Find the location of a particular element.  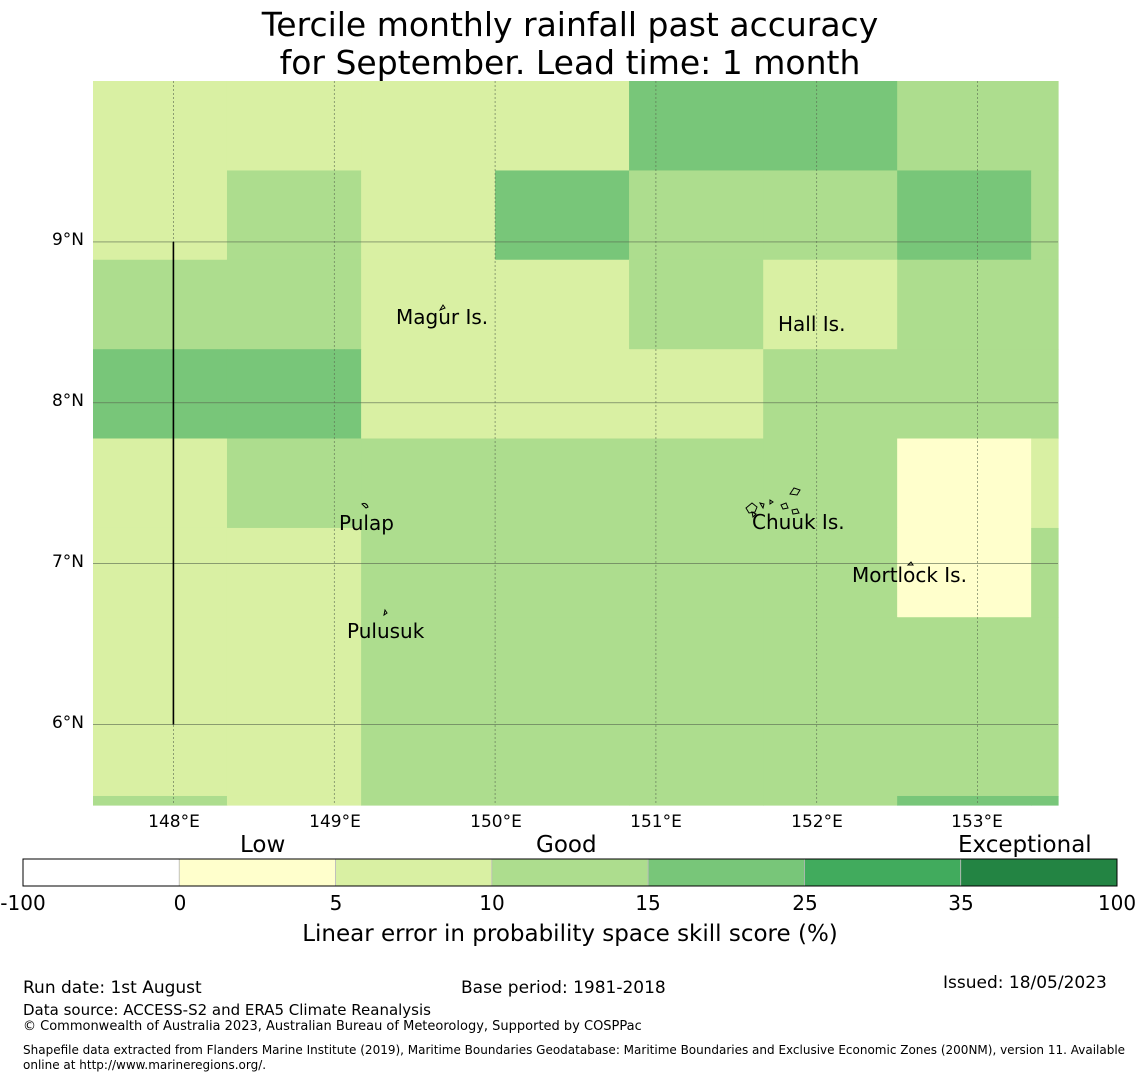

map-title-line1: Tercile monthly rainfall past accuracy is located at coordinates (570, 24).